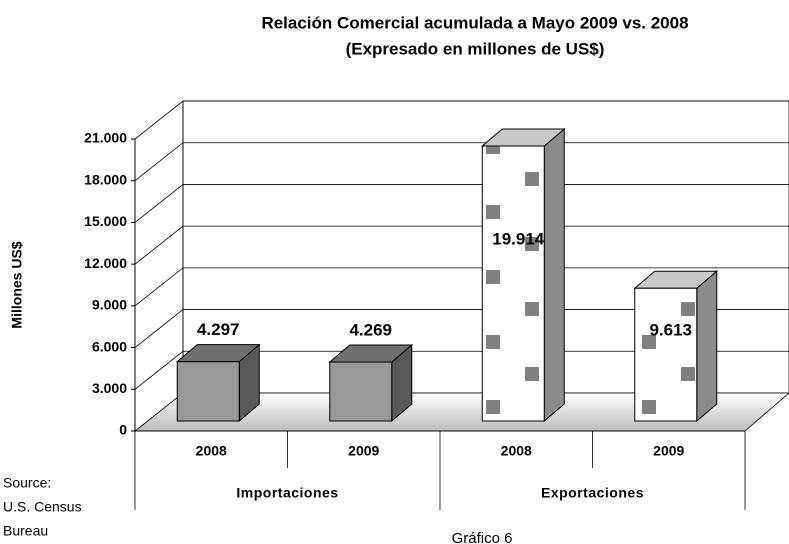 The height and width of the screenshot is (544, 789). Describe the element at coordinates (105, 221) in the screenshot. I see `y-tick-label: 15.000` at that location.